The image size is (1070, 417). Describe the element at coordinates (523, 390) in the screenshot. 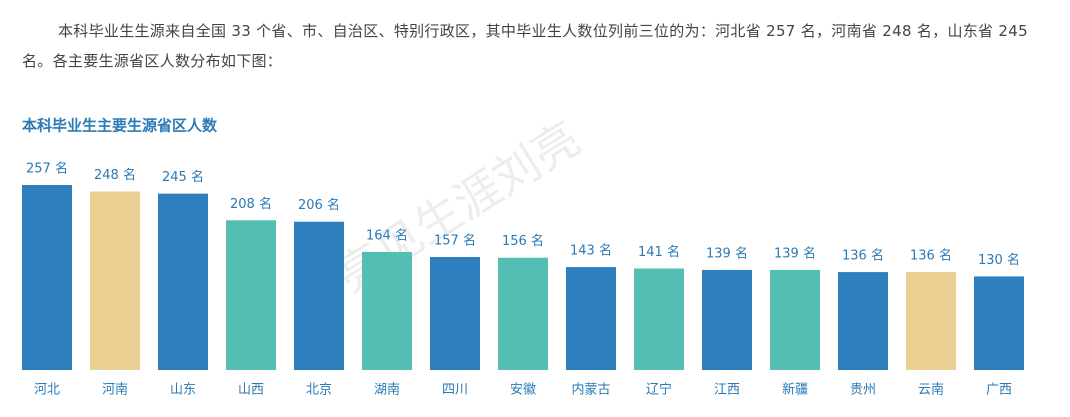

I see `x-tick-label: 安徽` at that location.